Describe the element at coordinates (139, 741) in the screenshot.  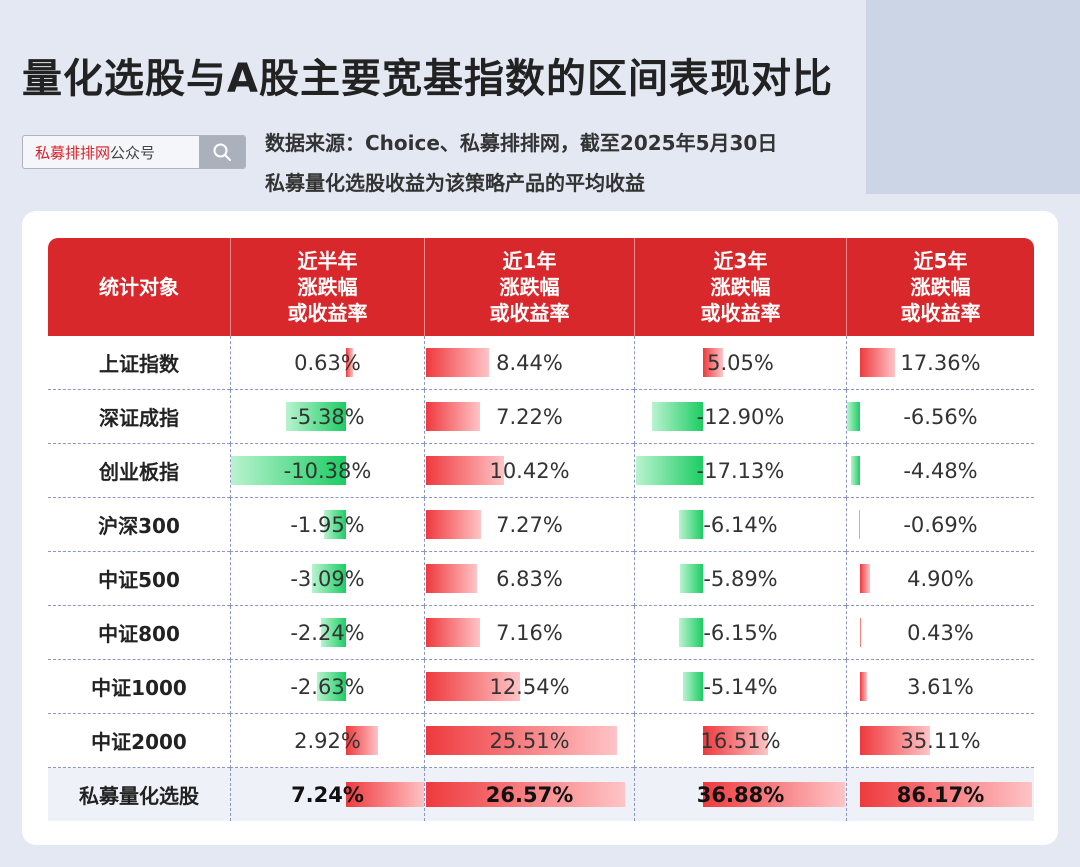
I see `row-label: 中证2000` at that location.